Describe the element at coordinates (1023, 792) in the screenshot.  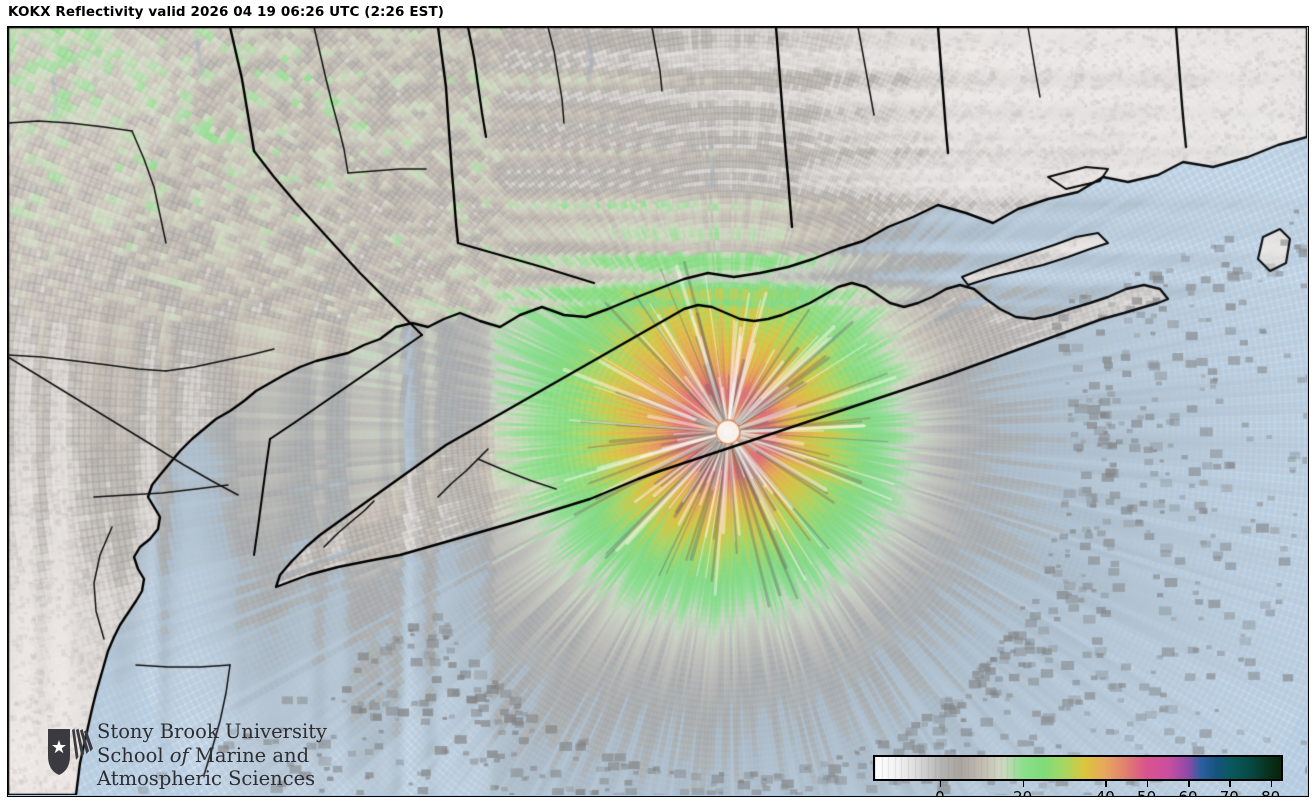
I see `colorbar-tick-label-20: 20` at that location.